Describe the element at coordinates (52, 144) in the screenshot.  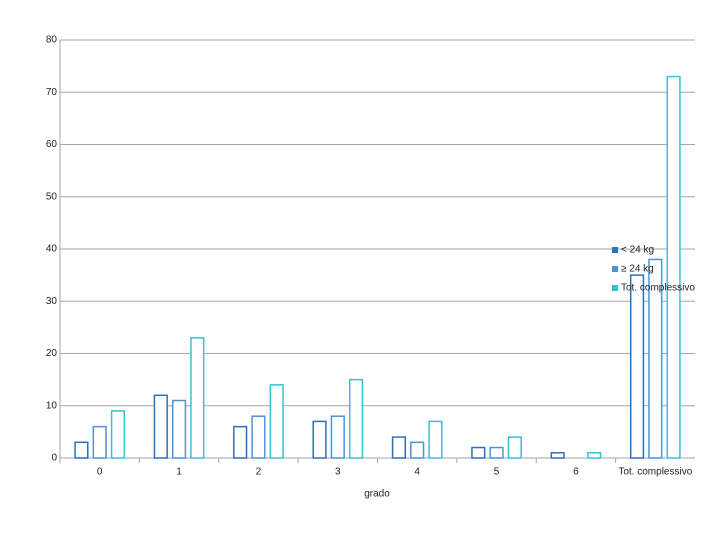
I see `y-tick-label: 60` at that location.